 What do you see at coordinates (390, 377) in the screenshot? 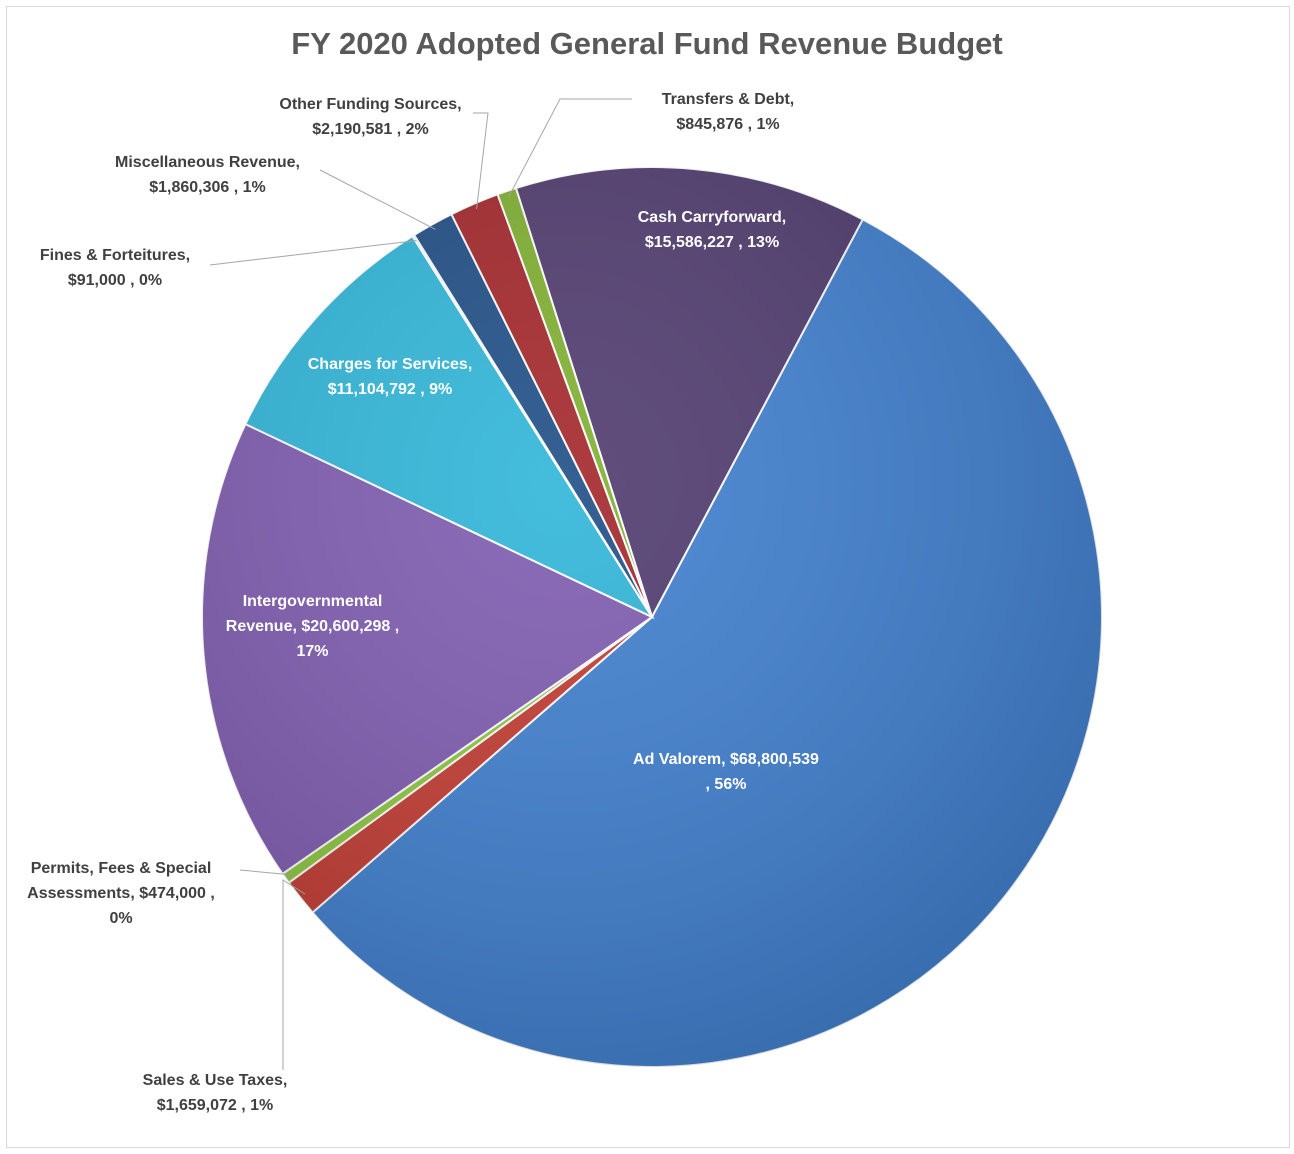
I see `slice-label-charges-services: Charges for Services, $11,104,792 , 9%` at bounding box center [390, 377].